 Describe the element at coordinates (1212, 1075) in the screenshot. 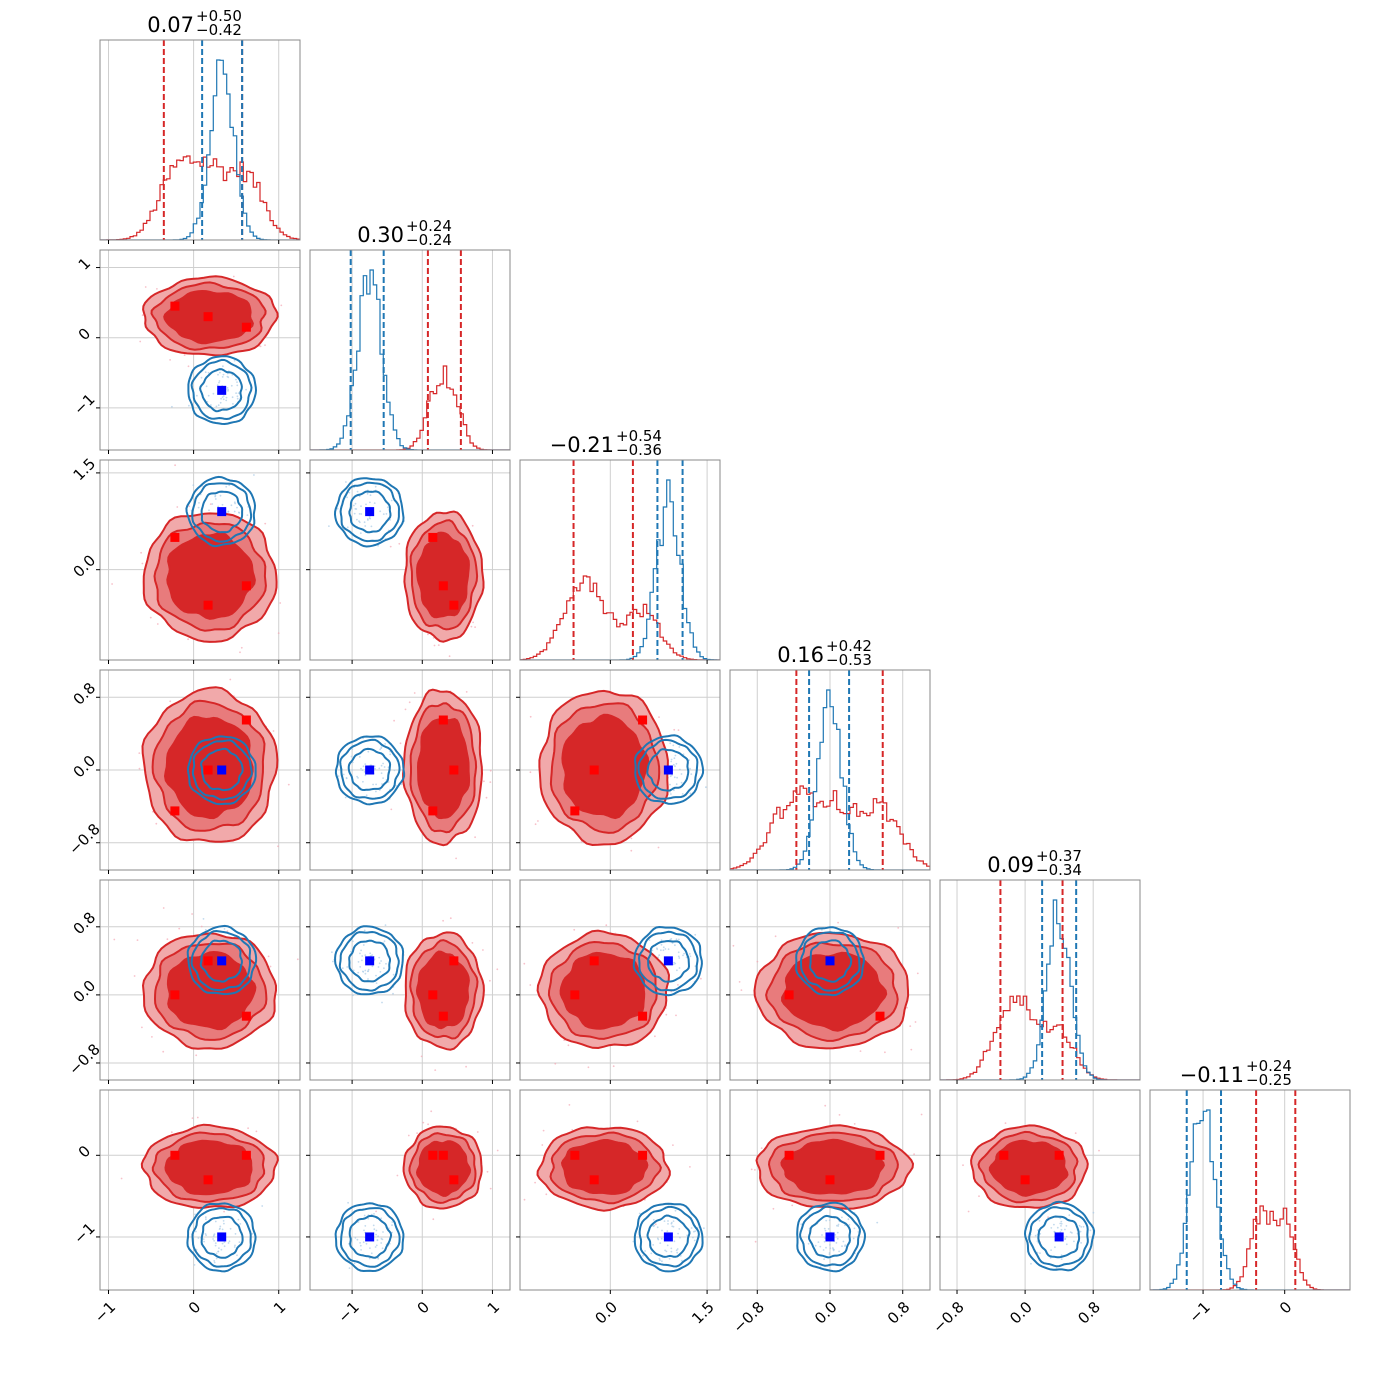

I see `title-median: −0.11` at that location.